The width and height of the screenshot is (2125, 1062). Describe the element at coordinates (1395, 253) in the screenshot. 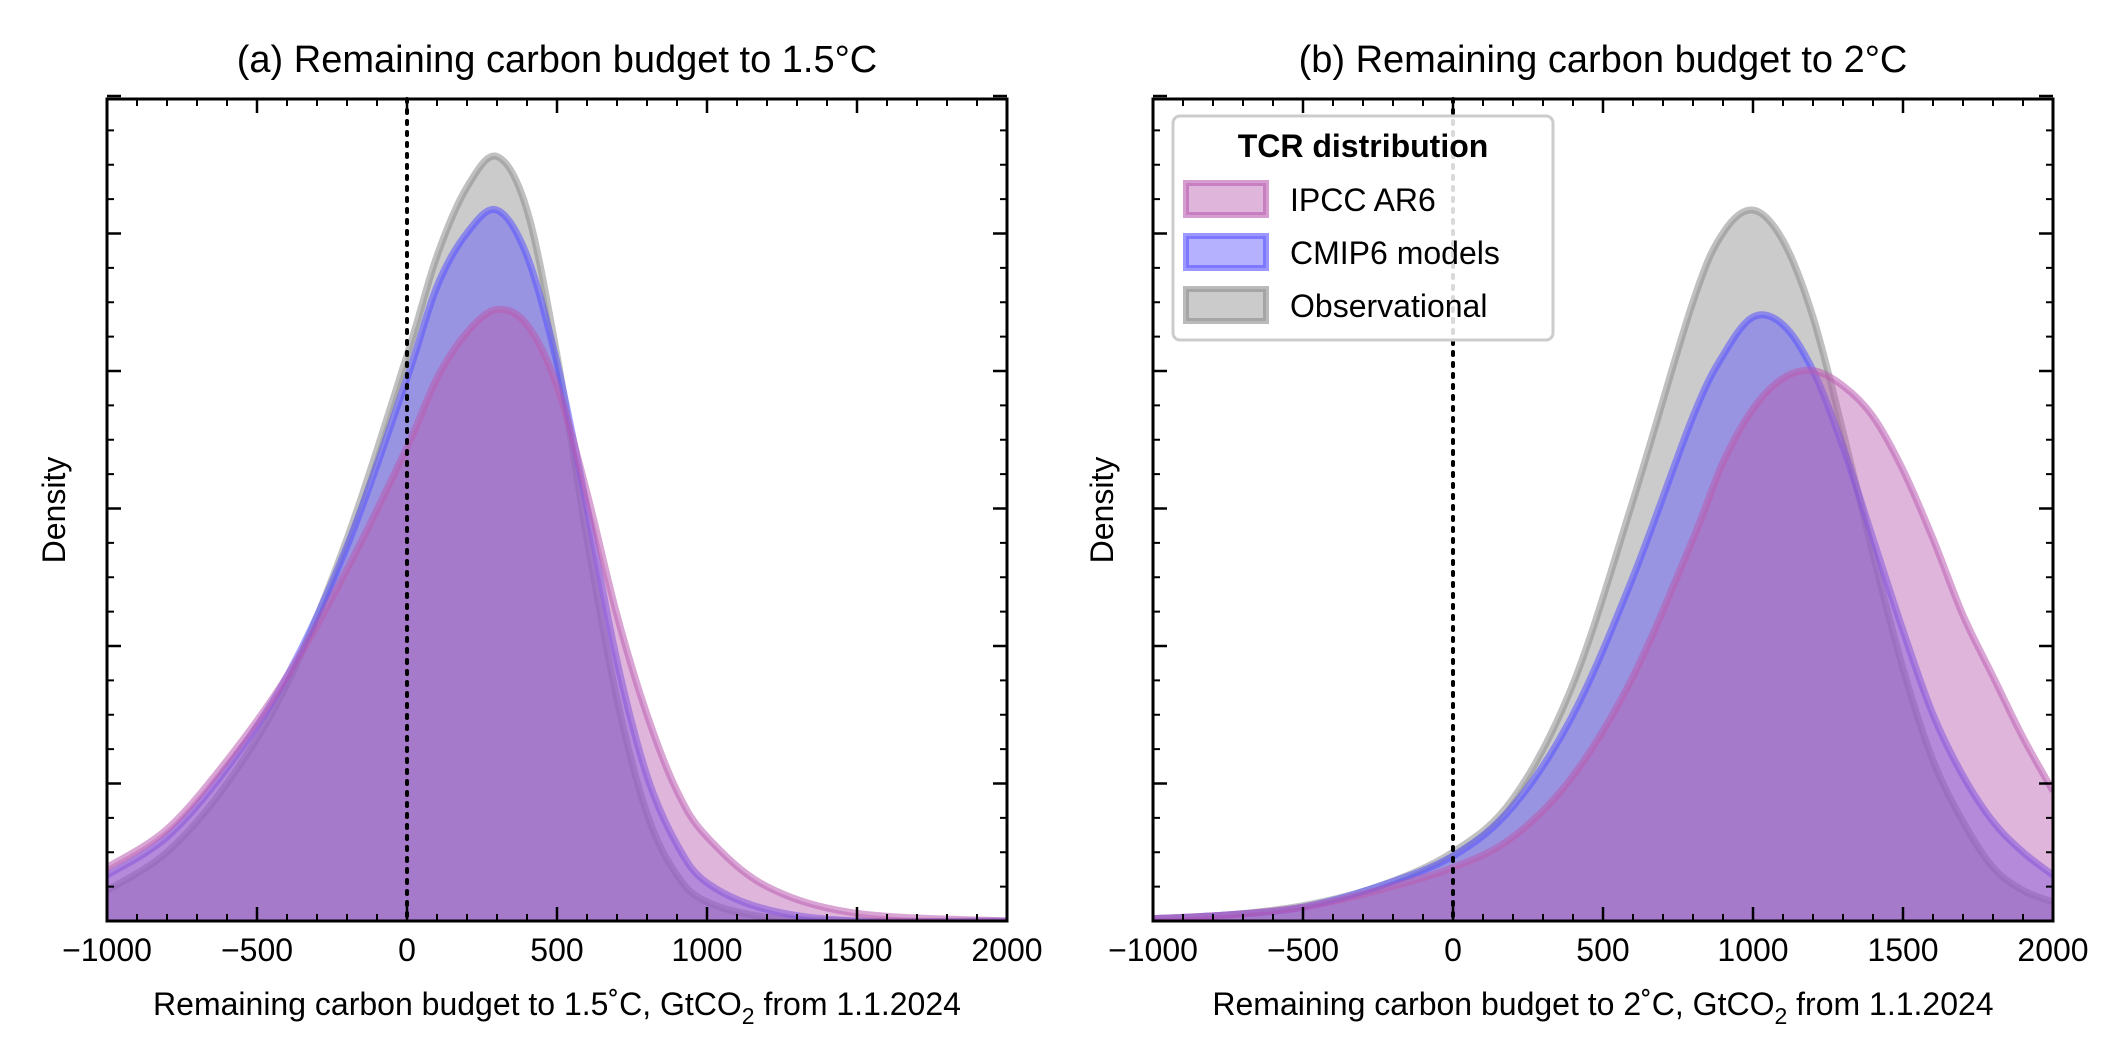

I see `legend-label-cmip6: CMIP6 models` at that location.